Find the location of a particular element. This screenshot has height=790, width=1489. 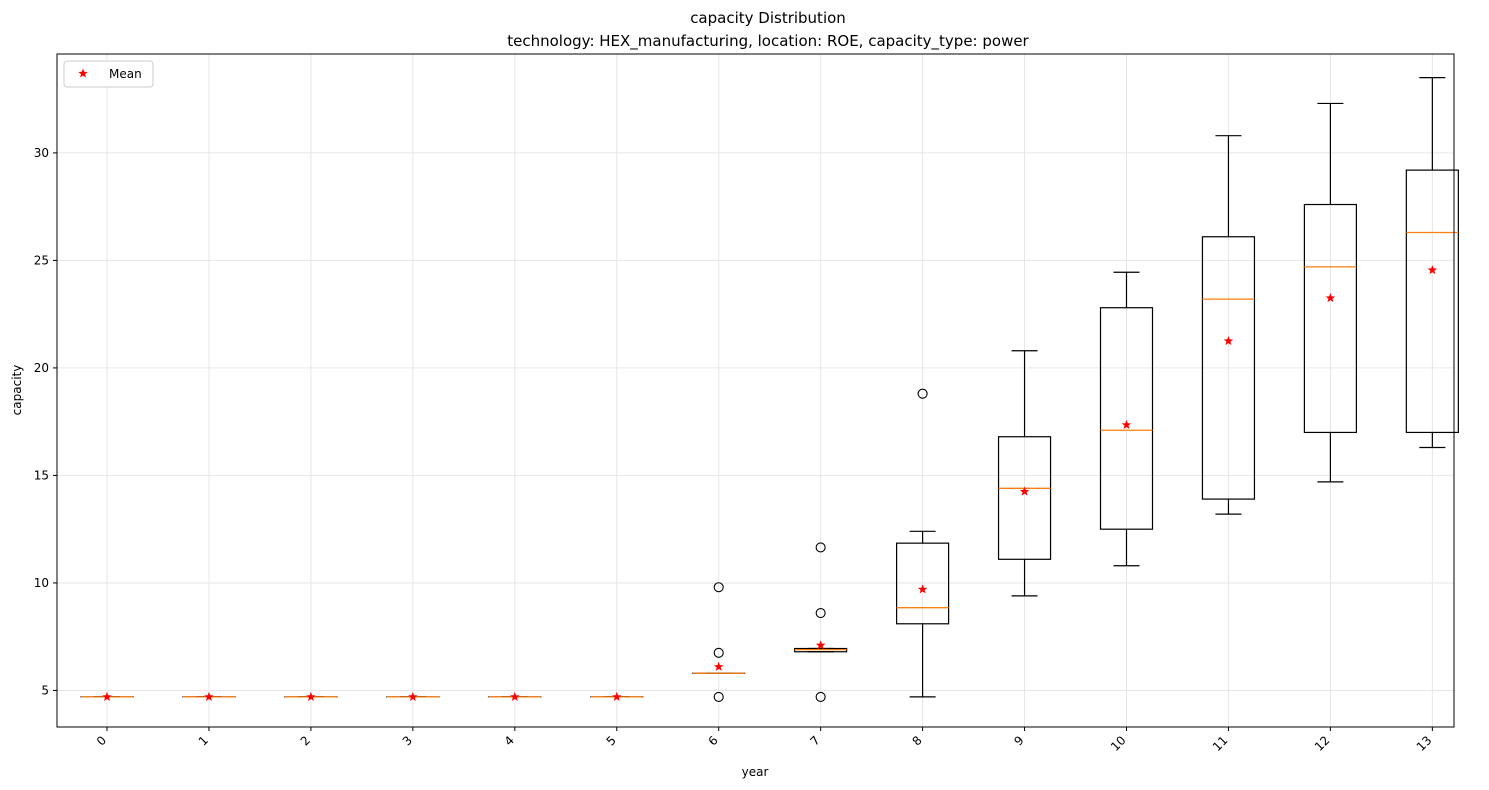

y-tick-label: 15 is located at coordinates (41, 475).